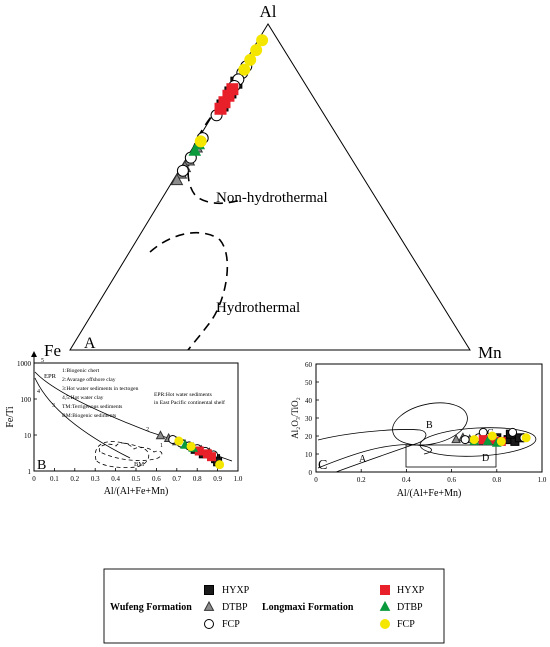 This screenshot has height=647, width=550. Describe the element at coordinates (189, 402) in the screenshot. I see `note-epr-2: in East Pacific continental shelf` at that location.